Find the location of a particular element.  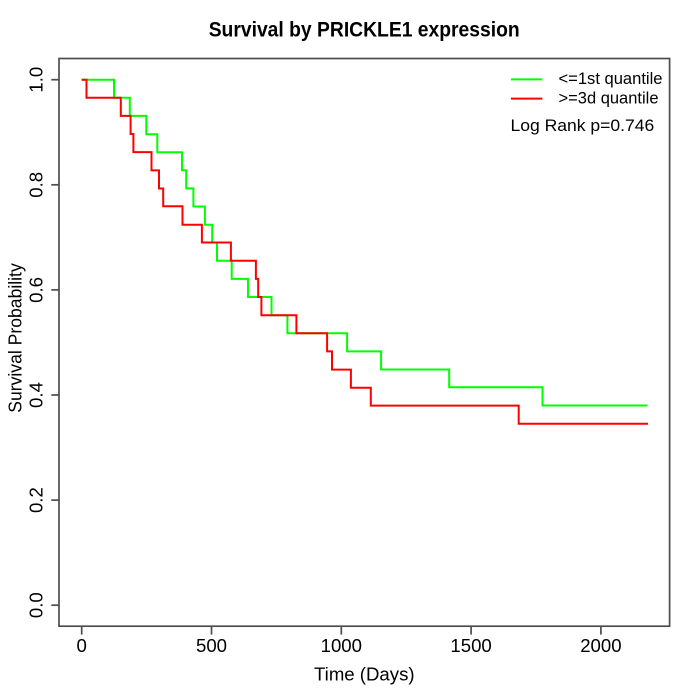

svg-text: 0.2 is located at coordinates (36, 500).